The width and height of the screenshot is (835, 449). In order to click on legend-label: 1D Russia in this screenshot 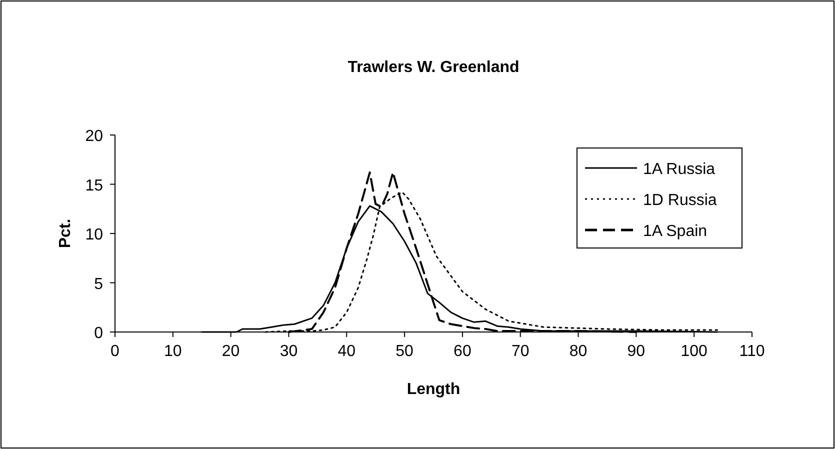, I will do `click(680, 200)`.